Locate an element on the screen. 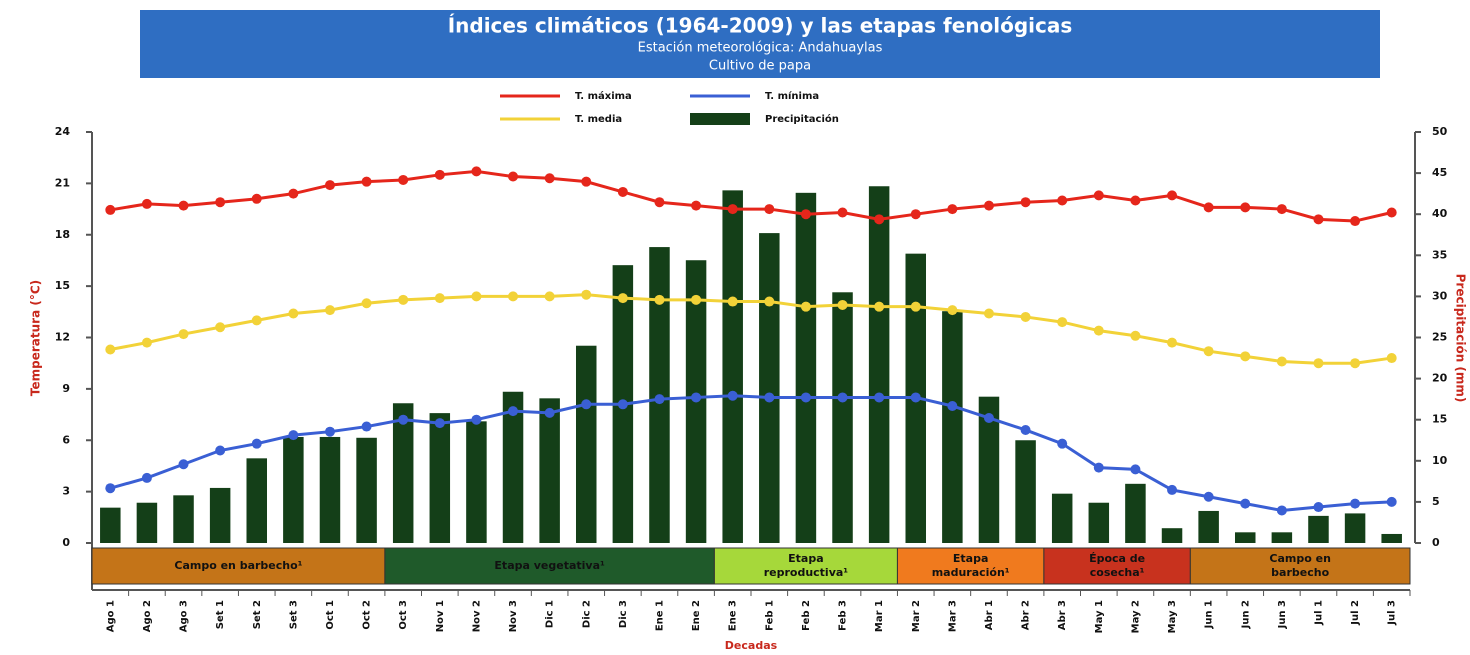 The image size is (1470, 655). x-tick-label: Dic 1 is located at coordinates (550, 614).